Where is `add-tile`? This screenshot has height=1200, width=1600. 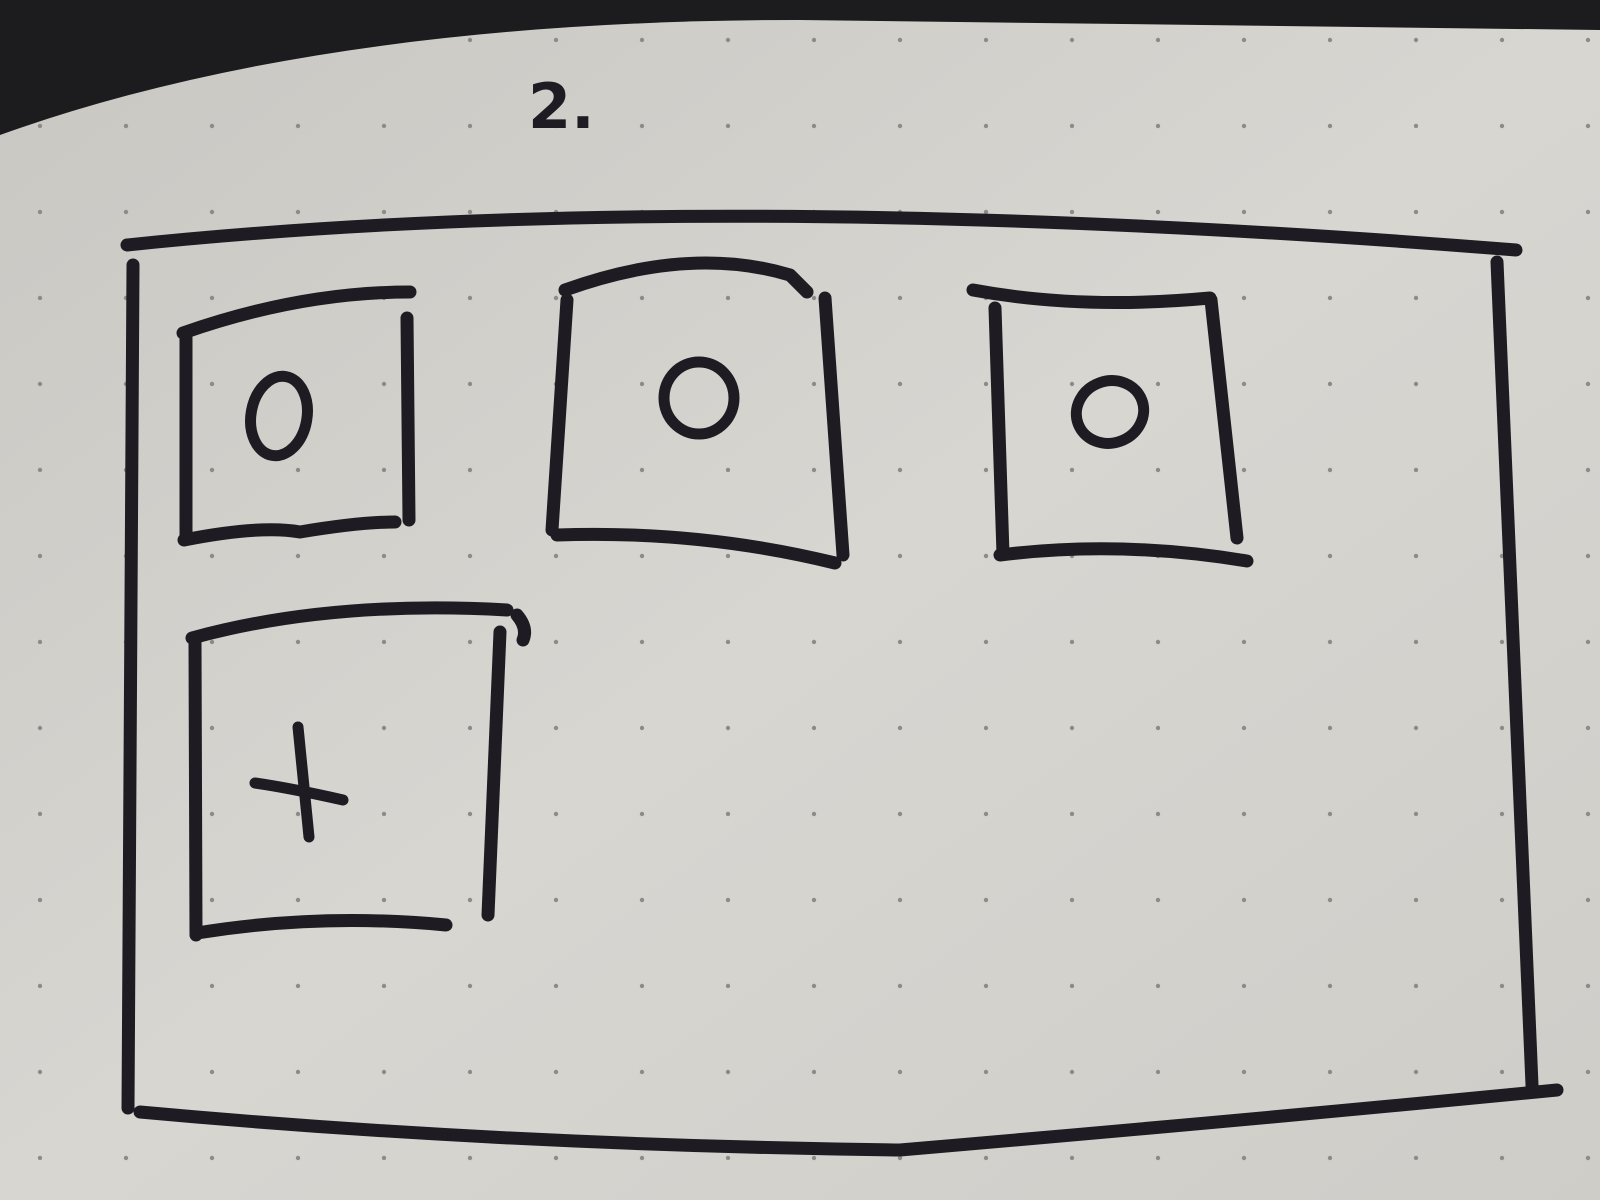 add-tile is located at coordinates (358, 771).